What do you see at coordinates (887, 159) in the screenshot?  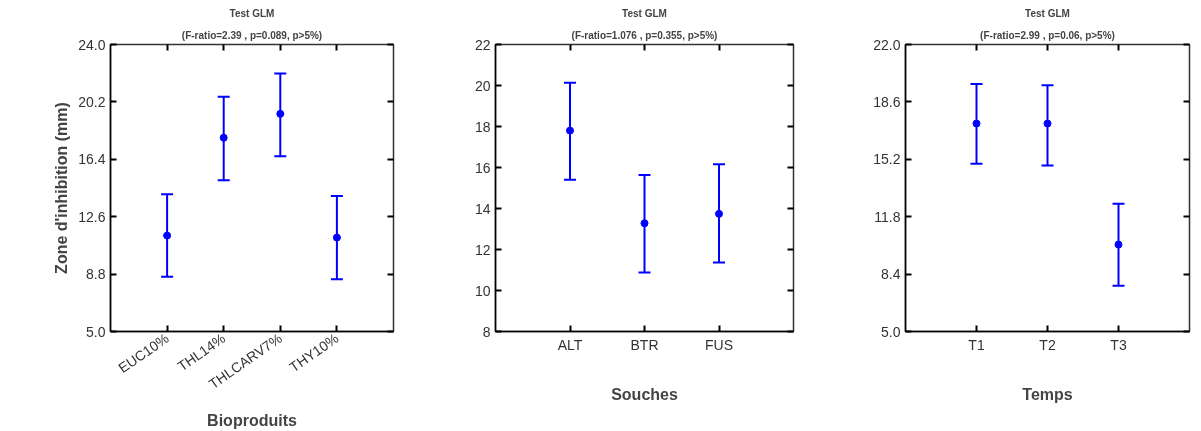 I see `y-tick-label: 15.2` at bounding box center [887, 159].